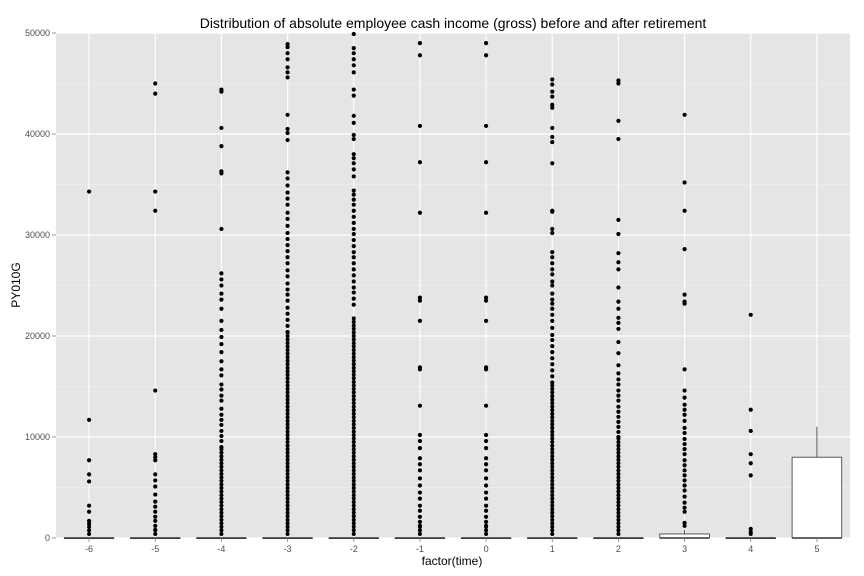  What do you see at coordinates (420, 549) in the screenshot?
I see `x-tick-label: -1` at bounding box center [420, 549].